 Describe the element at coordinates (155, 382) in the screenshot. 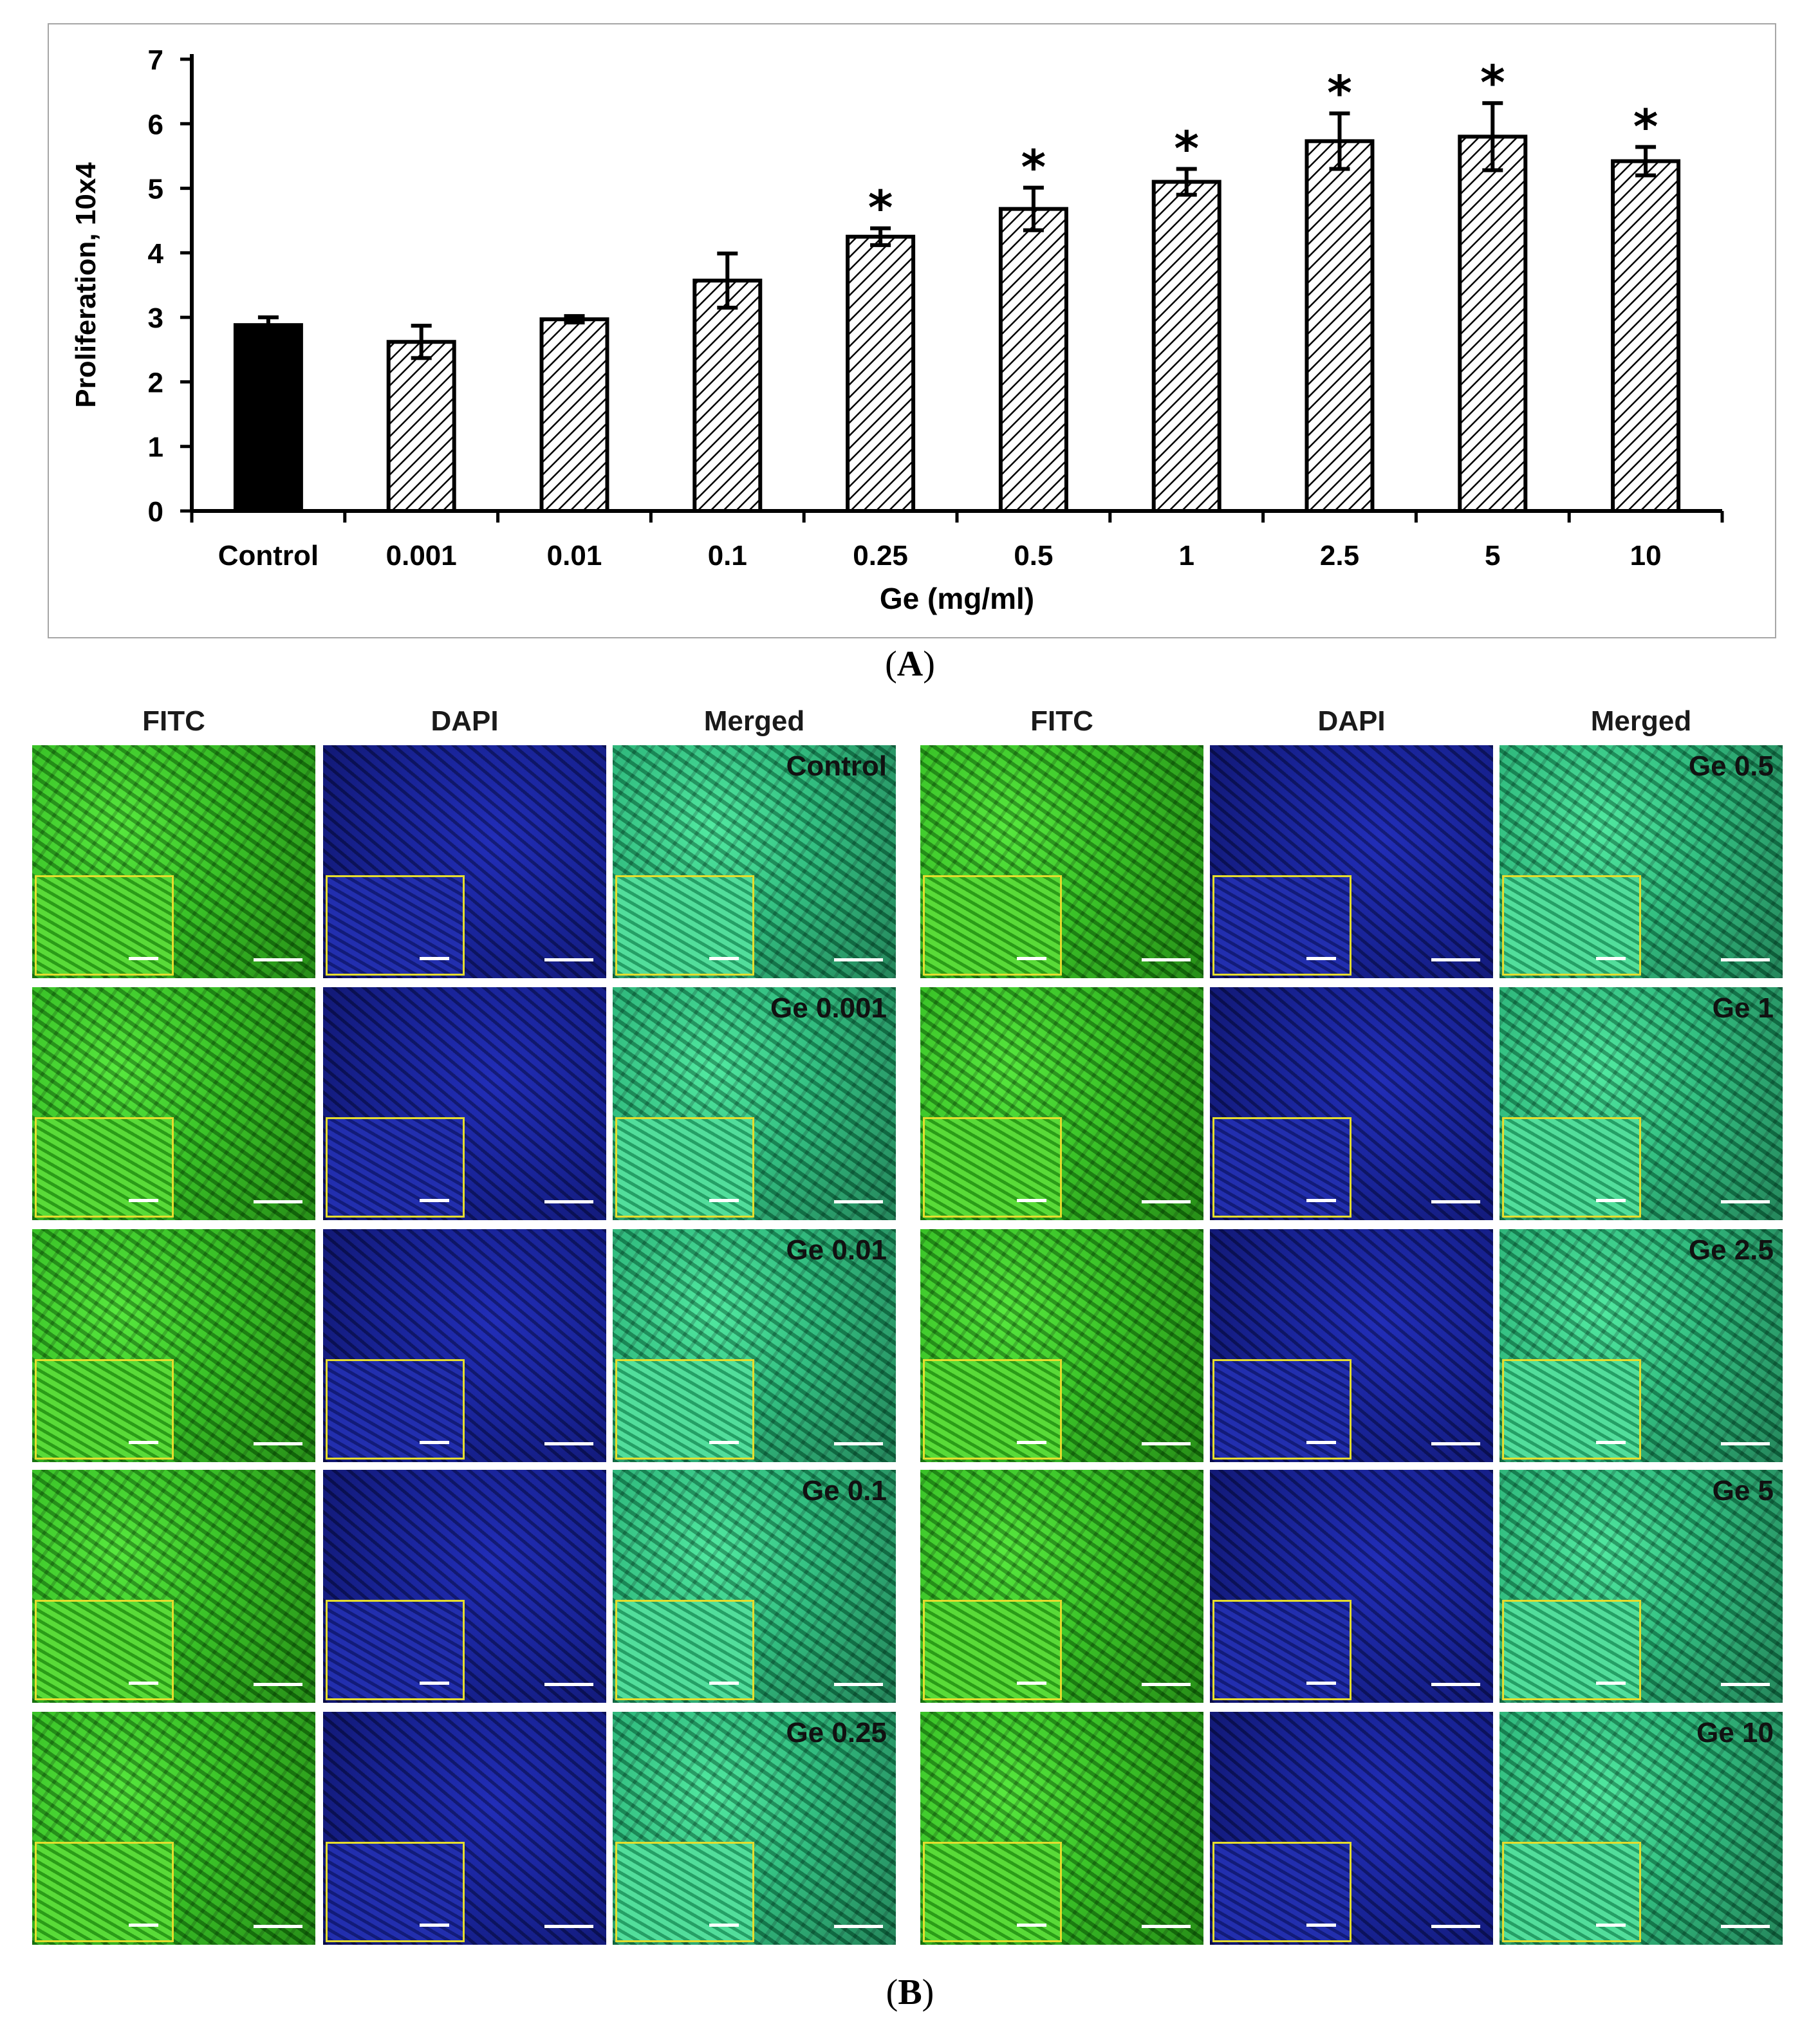

I see `y-tick-label: 2` at that location.